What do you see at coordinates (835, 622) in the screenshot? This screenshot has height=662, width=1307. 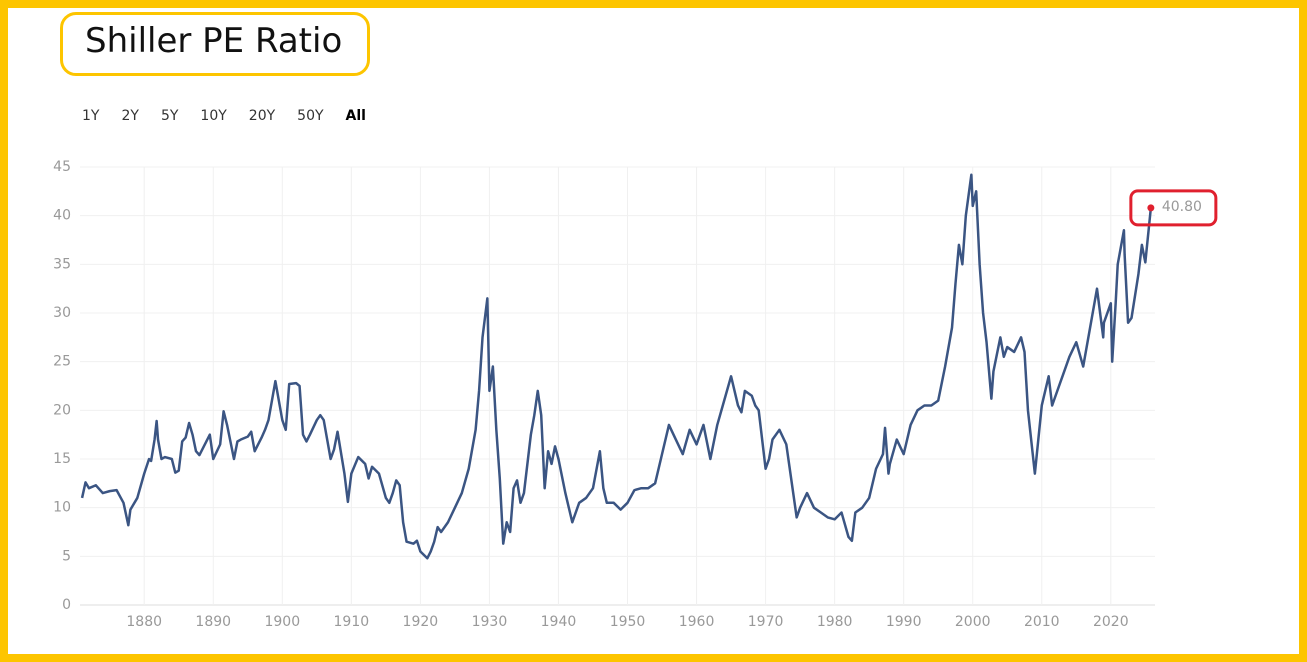 I see `x-tick-label: 1980` at bounding box center [835, 622].